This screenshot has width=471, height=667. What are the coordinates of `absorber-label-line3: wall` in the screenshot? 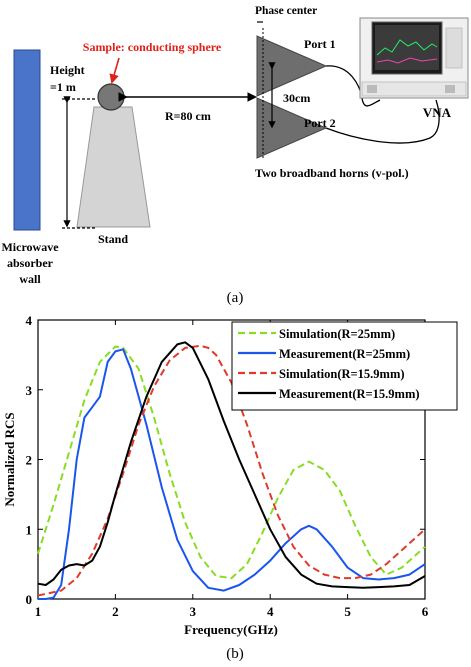 It's located at (30, 279).